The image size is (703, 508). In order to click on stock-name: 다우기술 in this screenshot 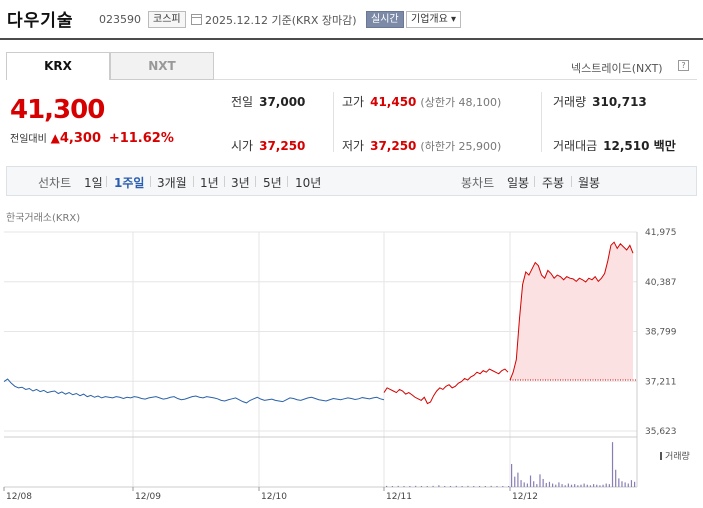, I will do `click(40, 21)`.